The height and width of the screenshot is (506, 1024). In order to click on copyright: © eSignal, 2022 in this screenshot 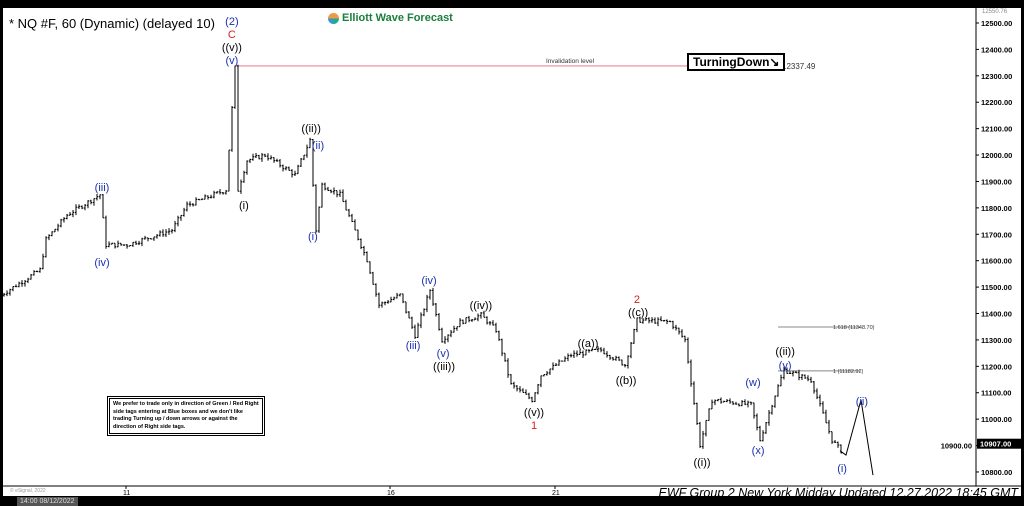, I will do `click(28, 491)`.